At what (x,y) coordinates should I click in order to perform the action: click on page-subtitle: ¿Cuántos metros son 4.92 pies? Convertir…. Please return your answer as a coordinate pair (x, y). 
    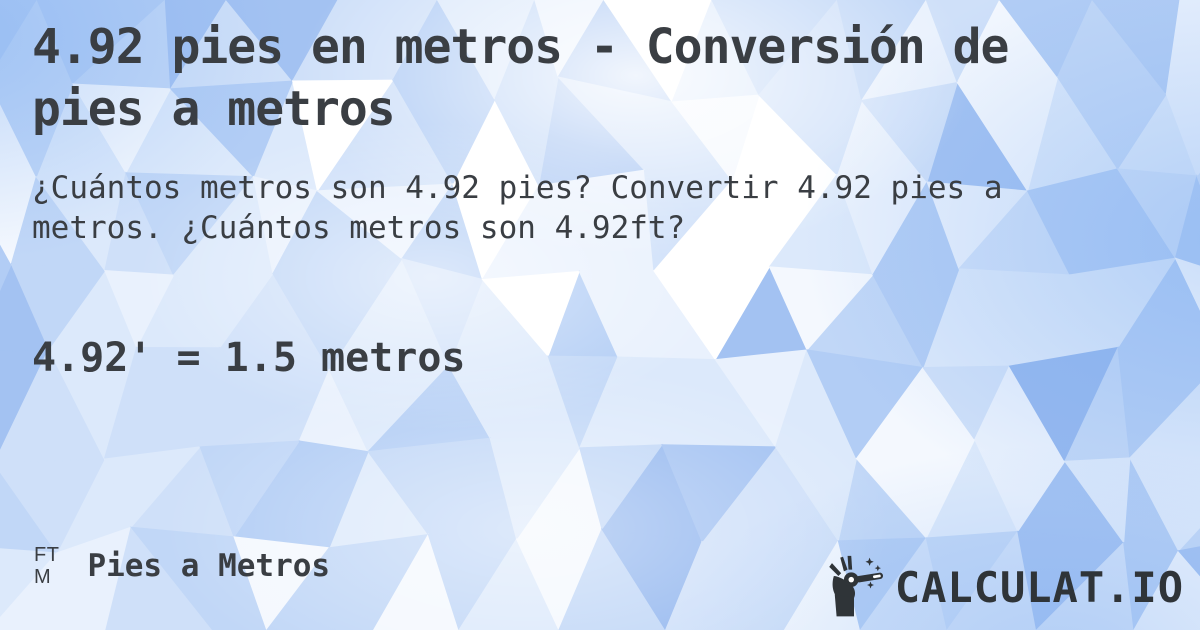
    Looking at the image, I should click on (517, 208).